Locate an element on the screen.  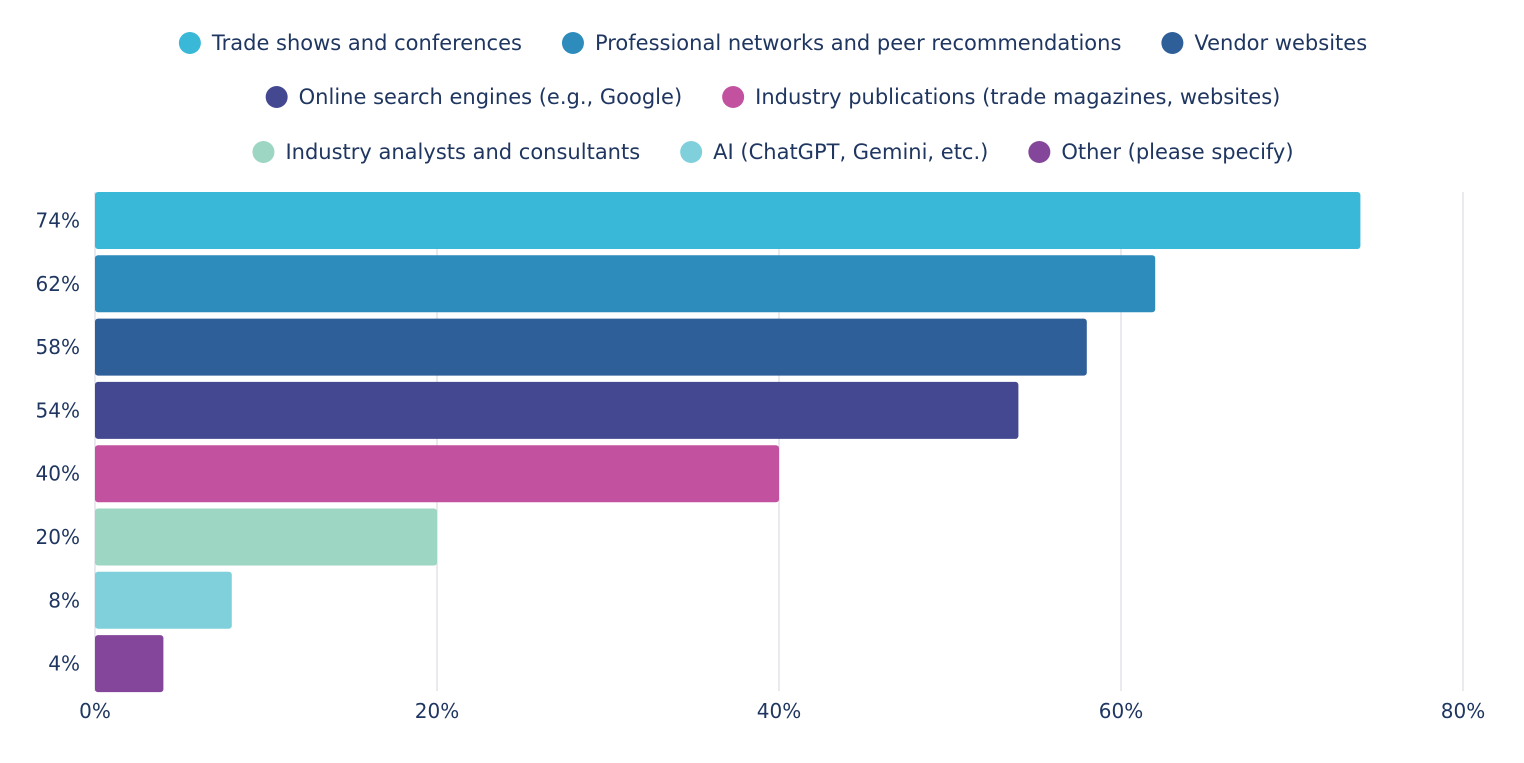
bar-label-6: 8% is located at coordinates (64, 600).